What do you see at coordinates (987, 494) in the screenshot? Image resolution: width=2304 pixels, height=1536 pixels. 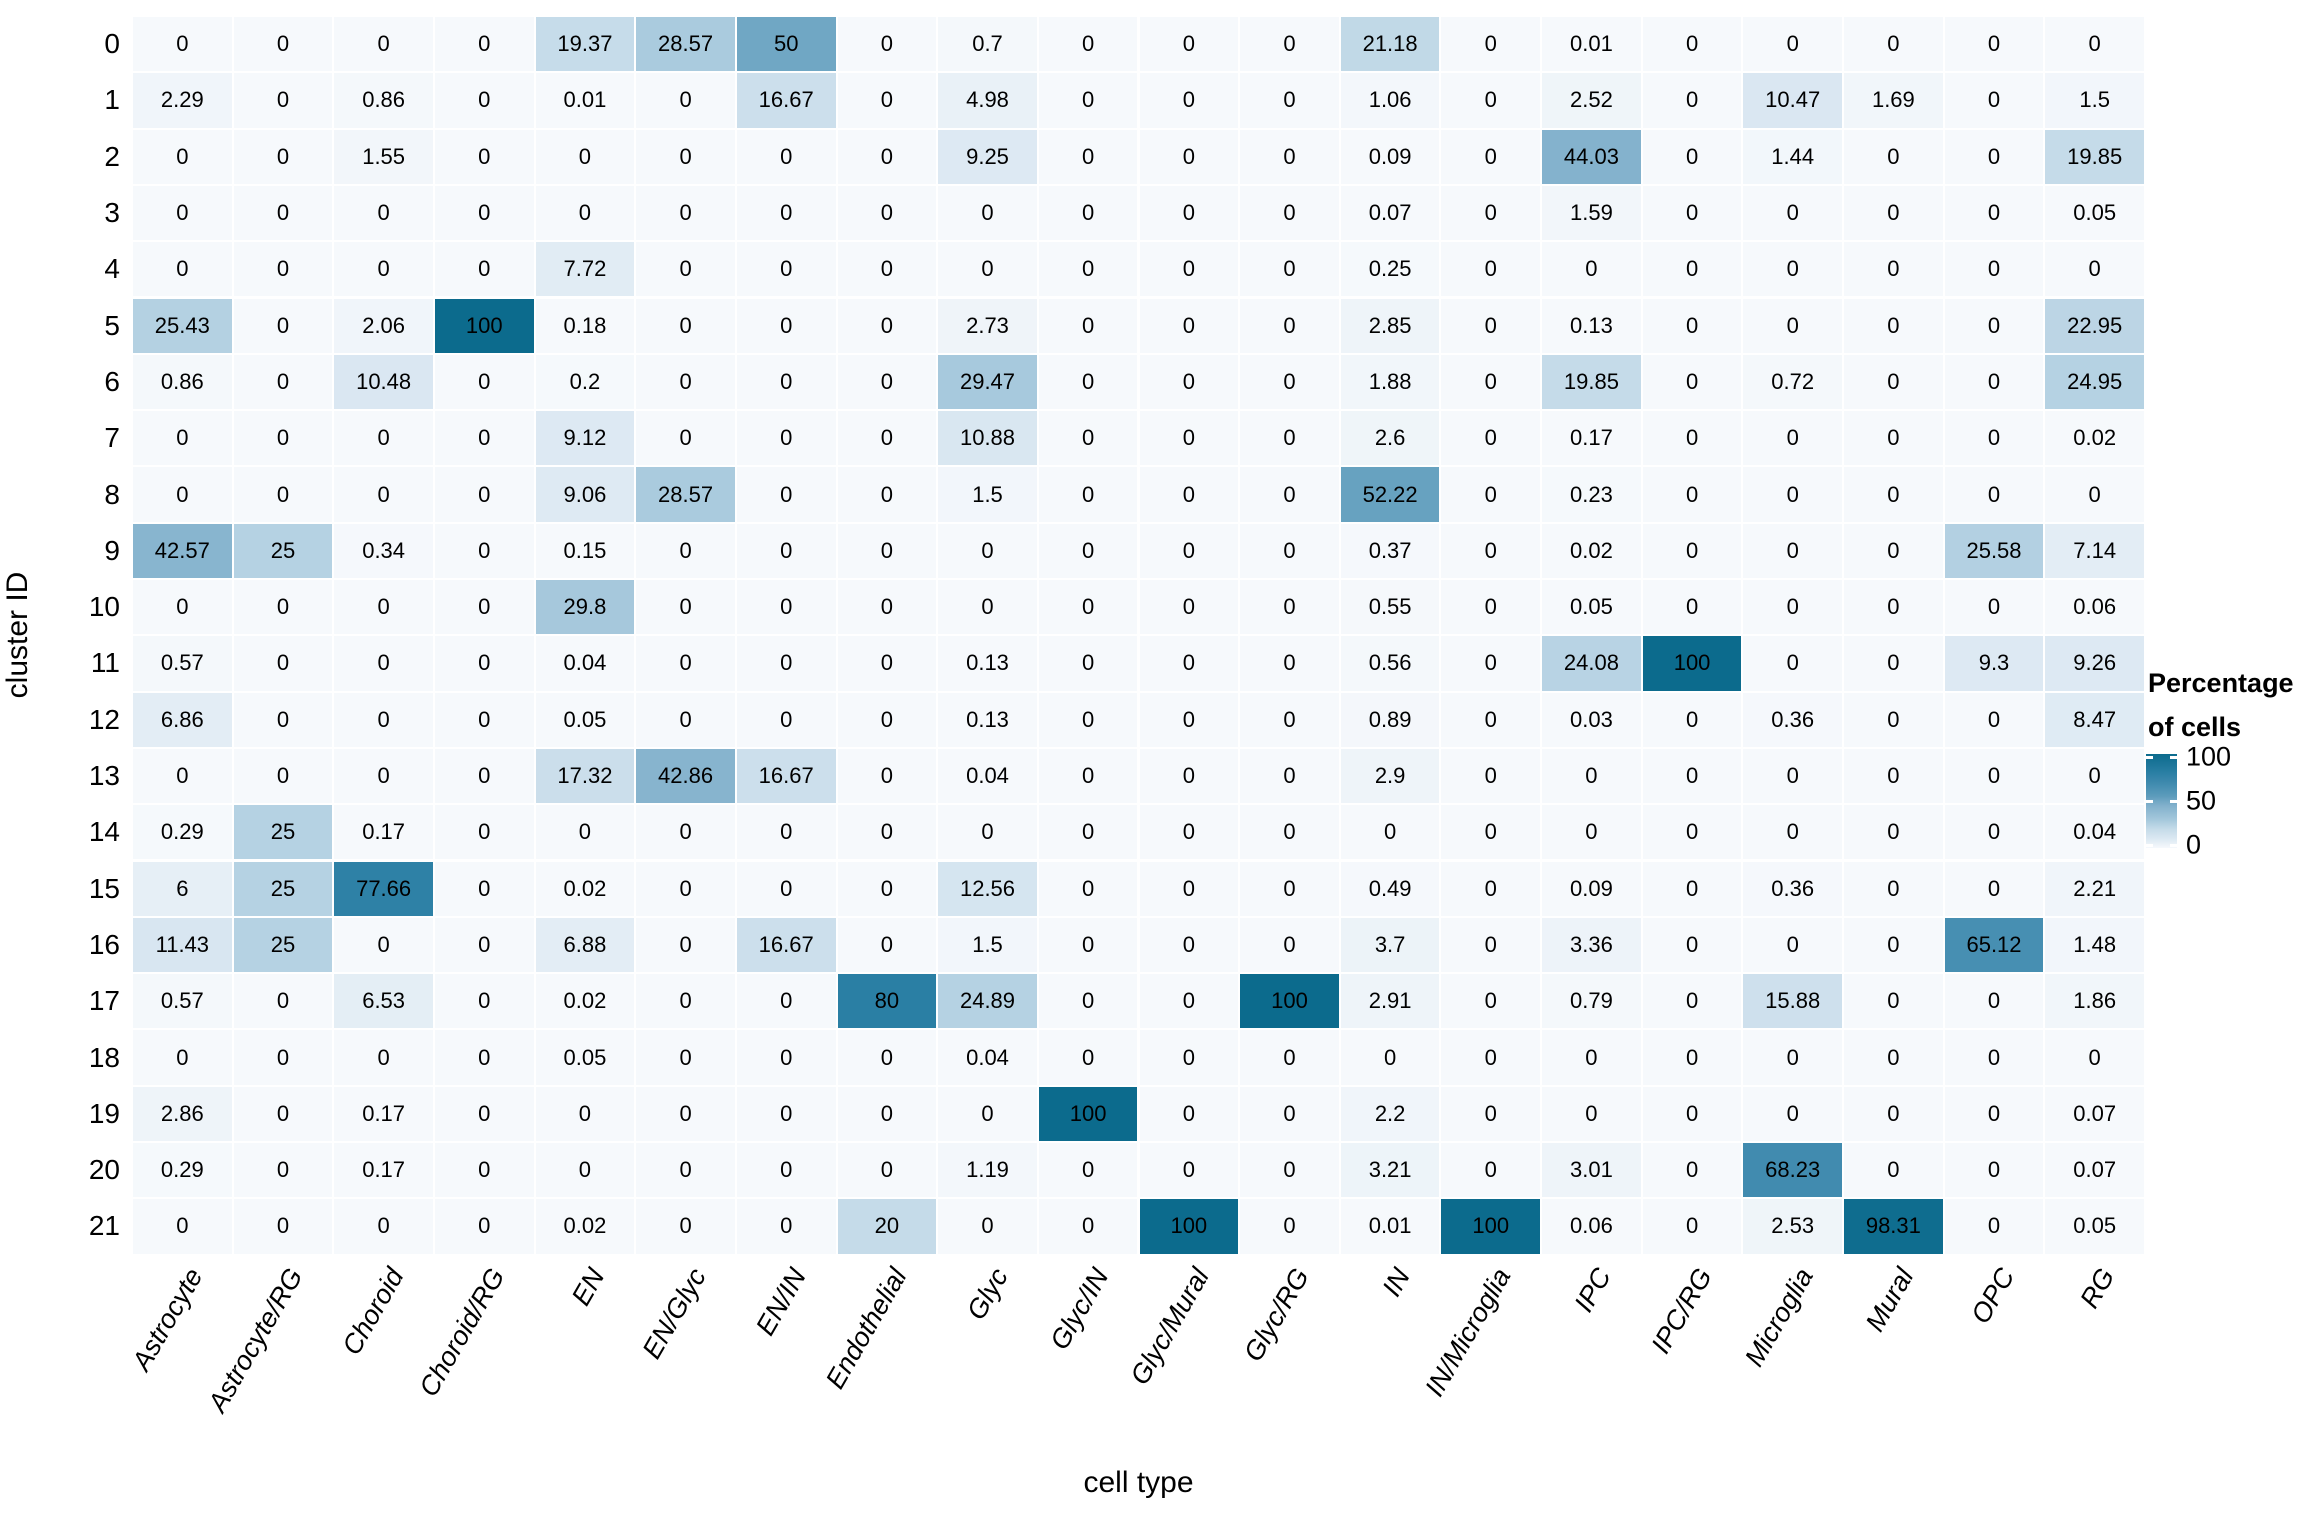 I see `cell-value: 1.5` at bounding box center [987, 494].